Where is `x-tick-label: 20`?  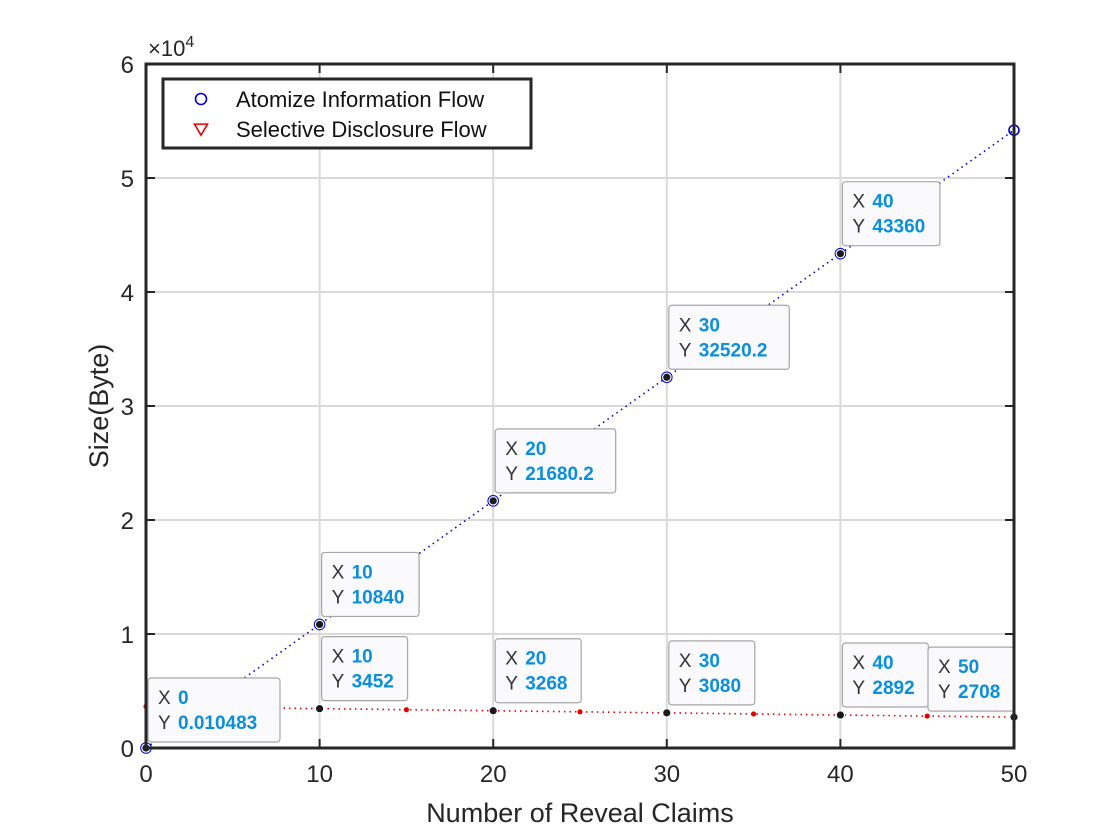
x-tick-label: 20 is located at coordinates (493, 774).